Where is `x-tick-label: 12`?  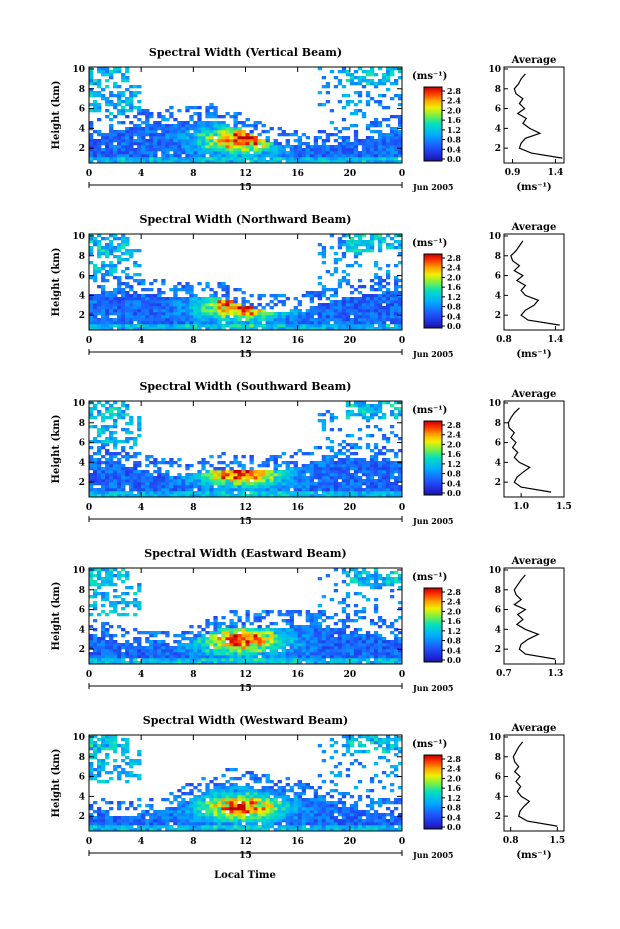 x-tick-label: 12 is located at coordinates (245, 508).